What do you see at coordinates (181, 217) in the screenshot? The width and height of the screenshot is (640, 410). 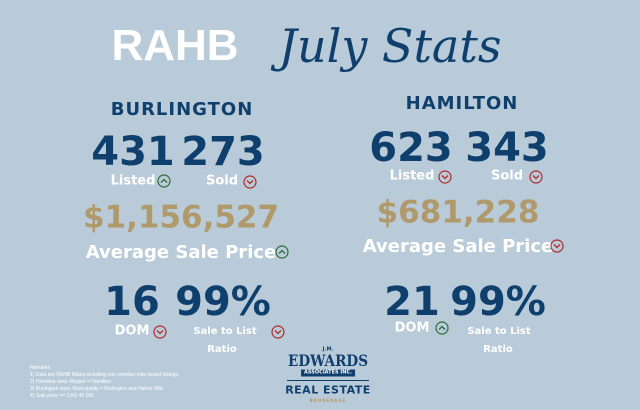 I see `avg-price: $1,156,527` at bounding box center [181, 217].